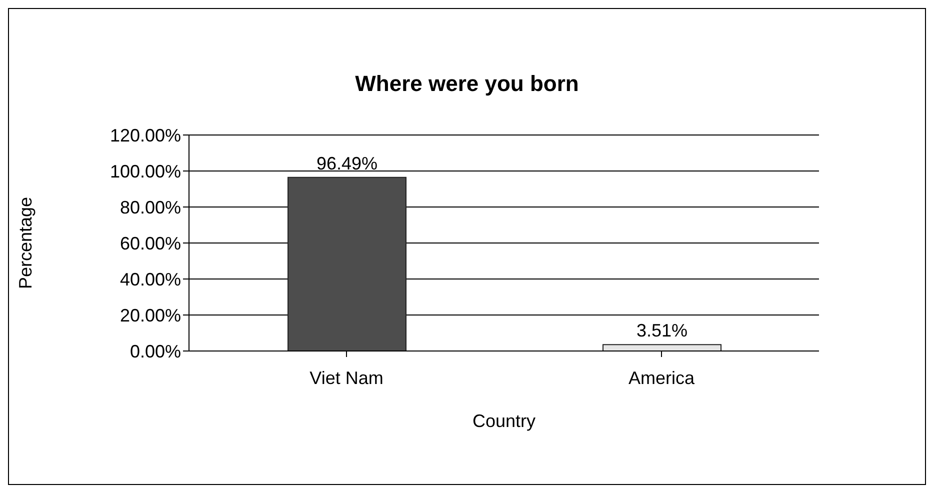 The image size is (934, 493). What do you see at coordinates (467, 84) in the screenshot?
I see `chart-title: Where were you born` at bounding box center [467, 84].